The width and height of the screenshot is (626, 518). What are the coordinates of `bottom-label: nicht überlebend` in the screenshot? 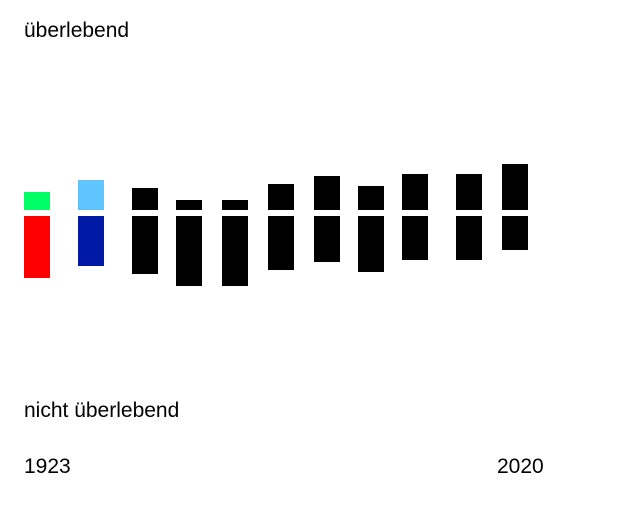 It's located at (102, 410).